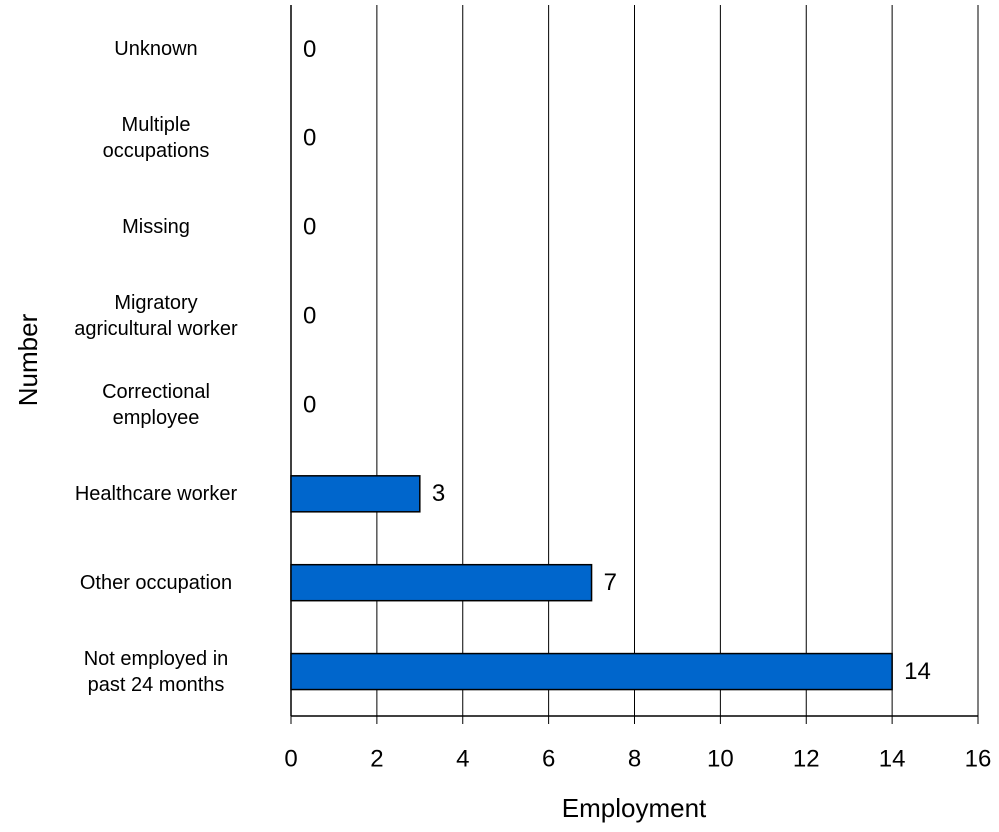  I want to click on data-label: 7, so click(610, 582).